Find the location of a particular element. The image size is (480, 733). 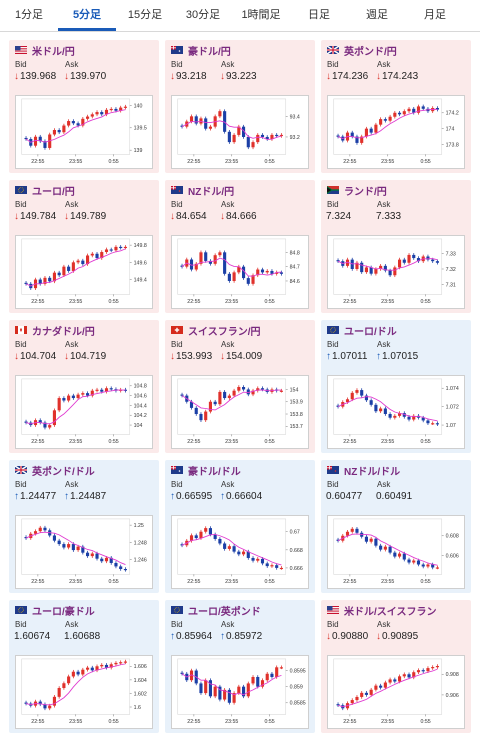

ask-number: 1.07015 is located at coordinates (400, 356).